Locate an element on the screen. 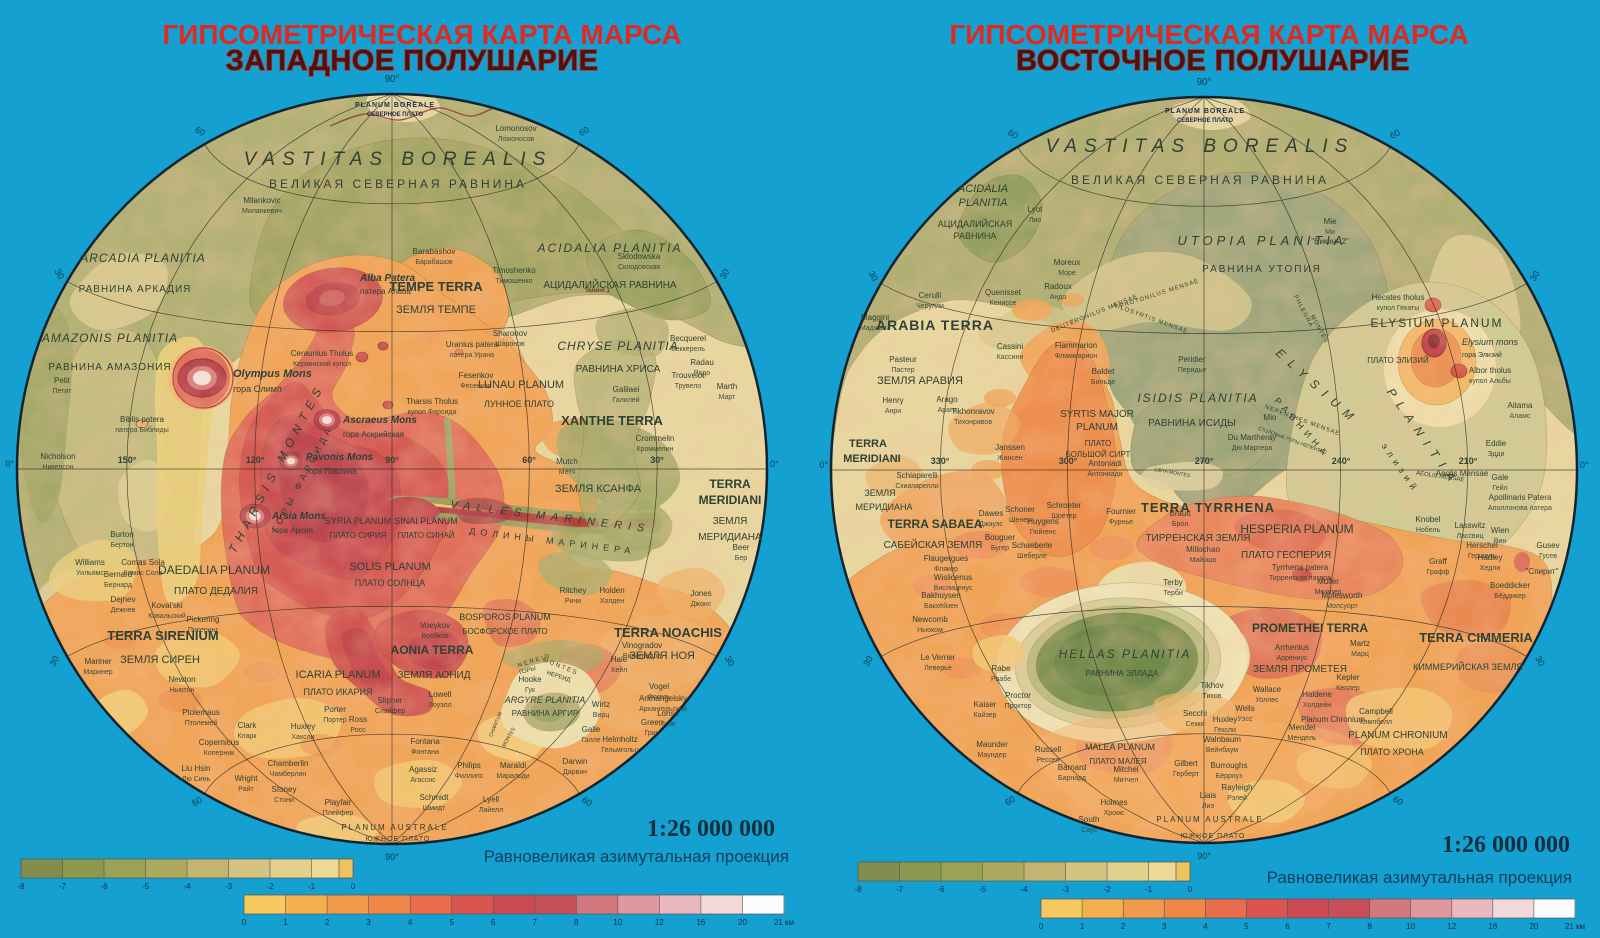  svg-text: Аррениус is located at coordinates (1292, 658).